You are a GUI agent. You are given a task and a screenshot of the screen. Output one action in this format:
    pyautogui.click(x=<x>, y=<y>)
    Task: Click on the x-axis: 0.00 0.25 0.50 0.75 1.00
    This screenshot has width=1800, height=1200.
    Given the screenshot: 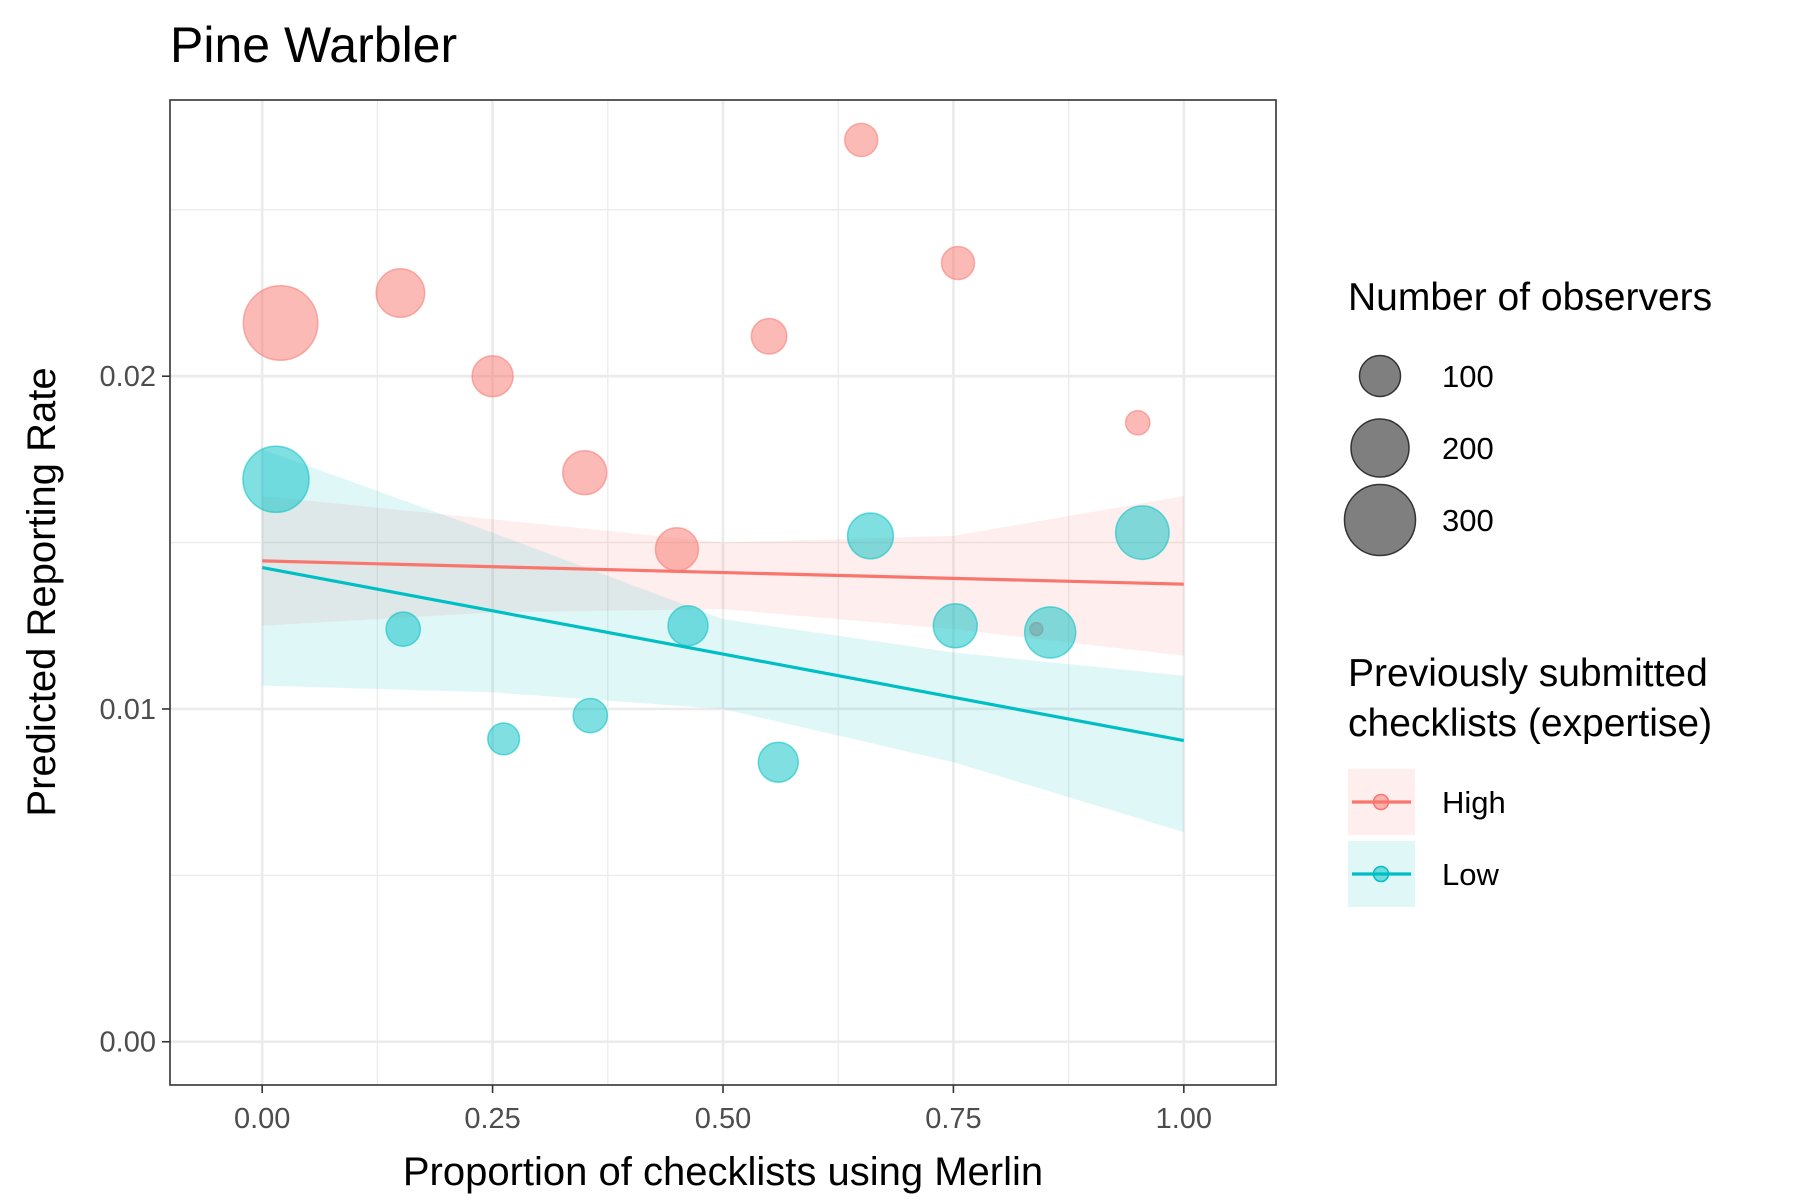 What is the action you would take?
    pyautogui.click(x=723, y=1110)
    